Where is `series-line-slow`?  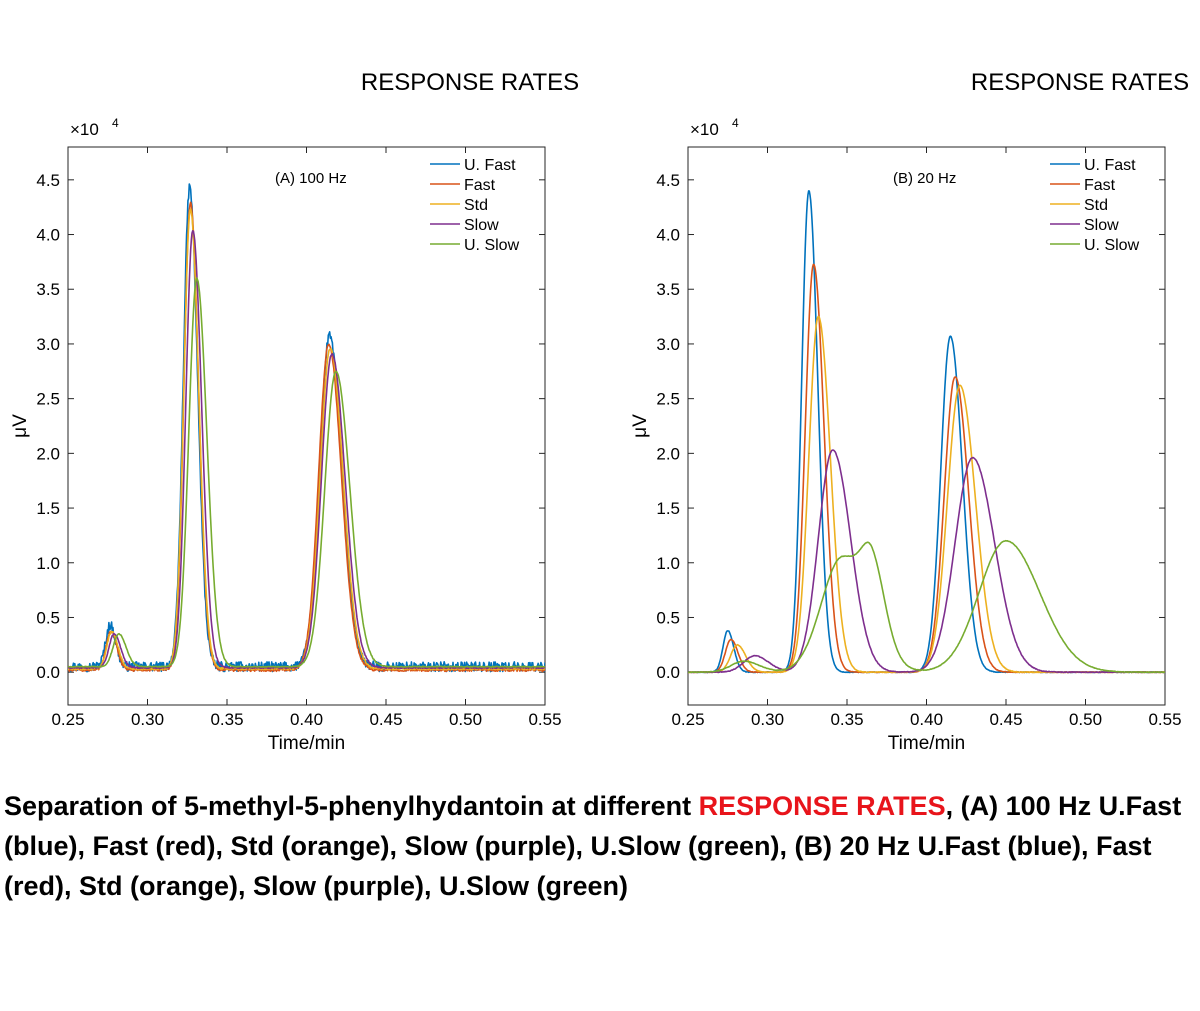 series-line-slow is located at coordinates (926, 561).